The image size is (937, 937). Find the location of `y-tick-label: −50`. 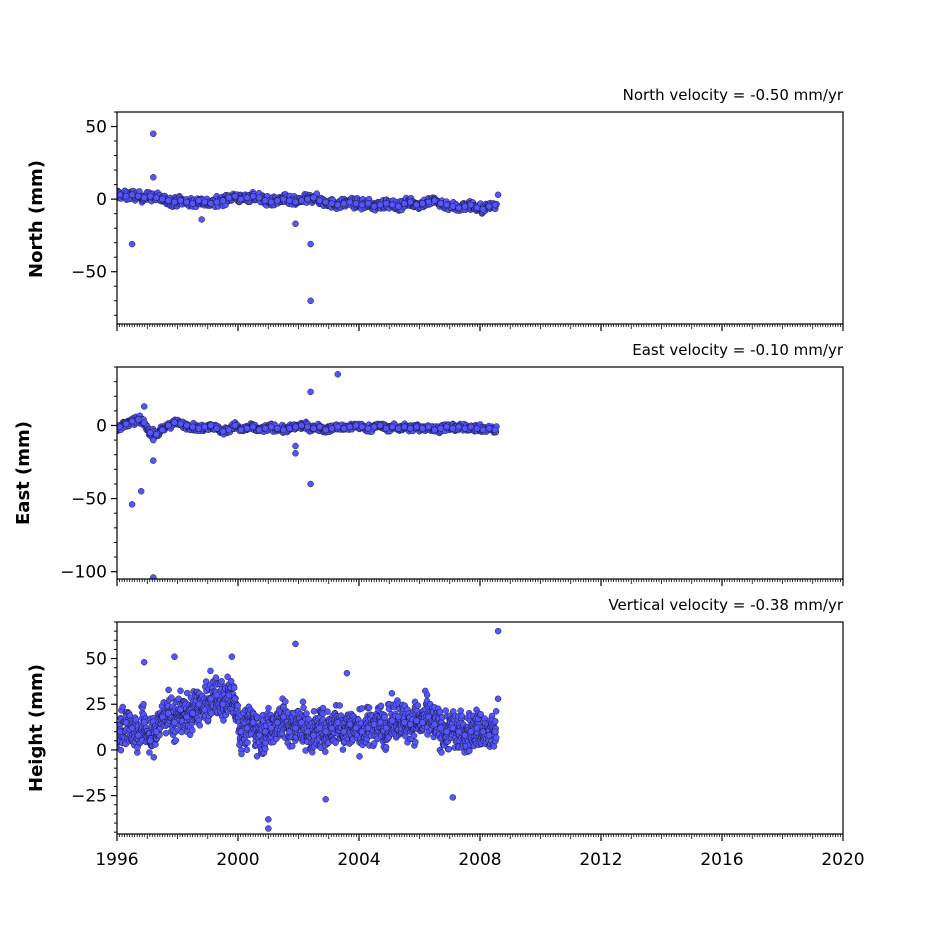

y-tick-label: −50 is located at coordinates (89, 273).